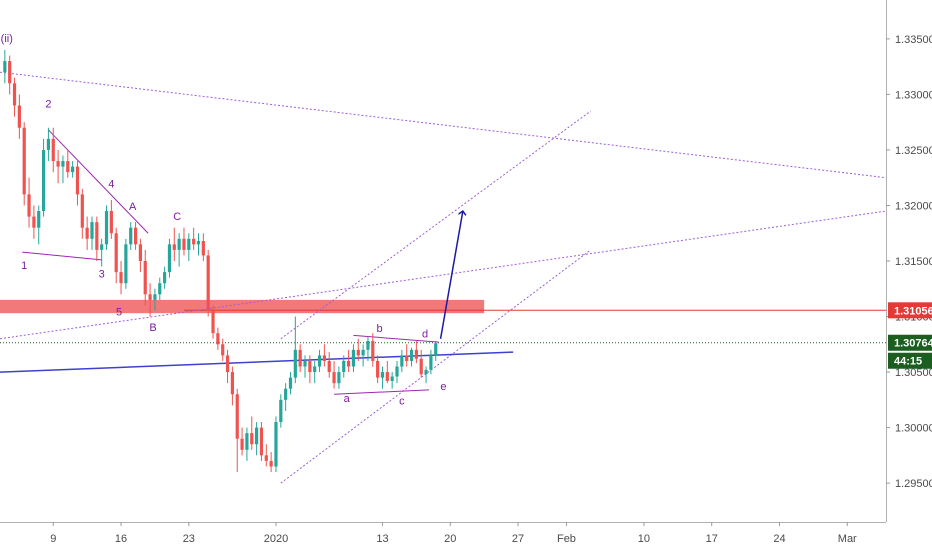 This screenshot has width=932, height=550. I want to click on resistance-price-badge: 1.31056, so click(910, 310).